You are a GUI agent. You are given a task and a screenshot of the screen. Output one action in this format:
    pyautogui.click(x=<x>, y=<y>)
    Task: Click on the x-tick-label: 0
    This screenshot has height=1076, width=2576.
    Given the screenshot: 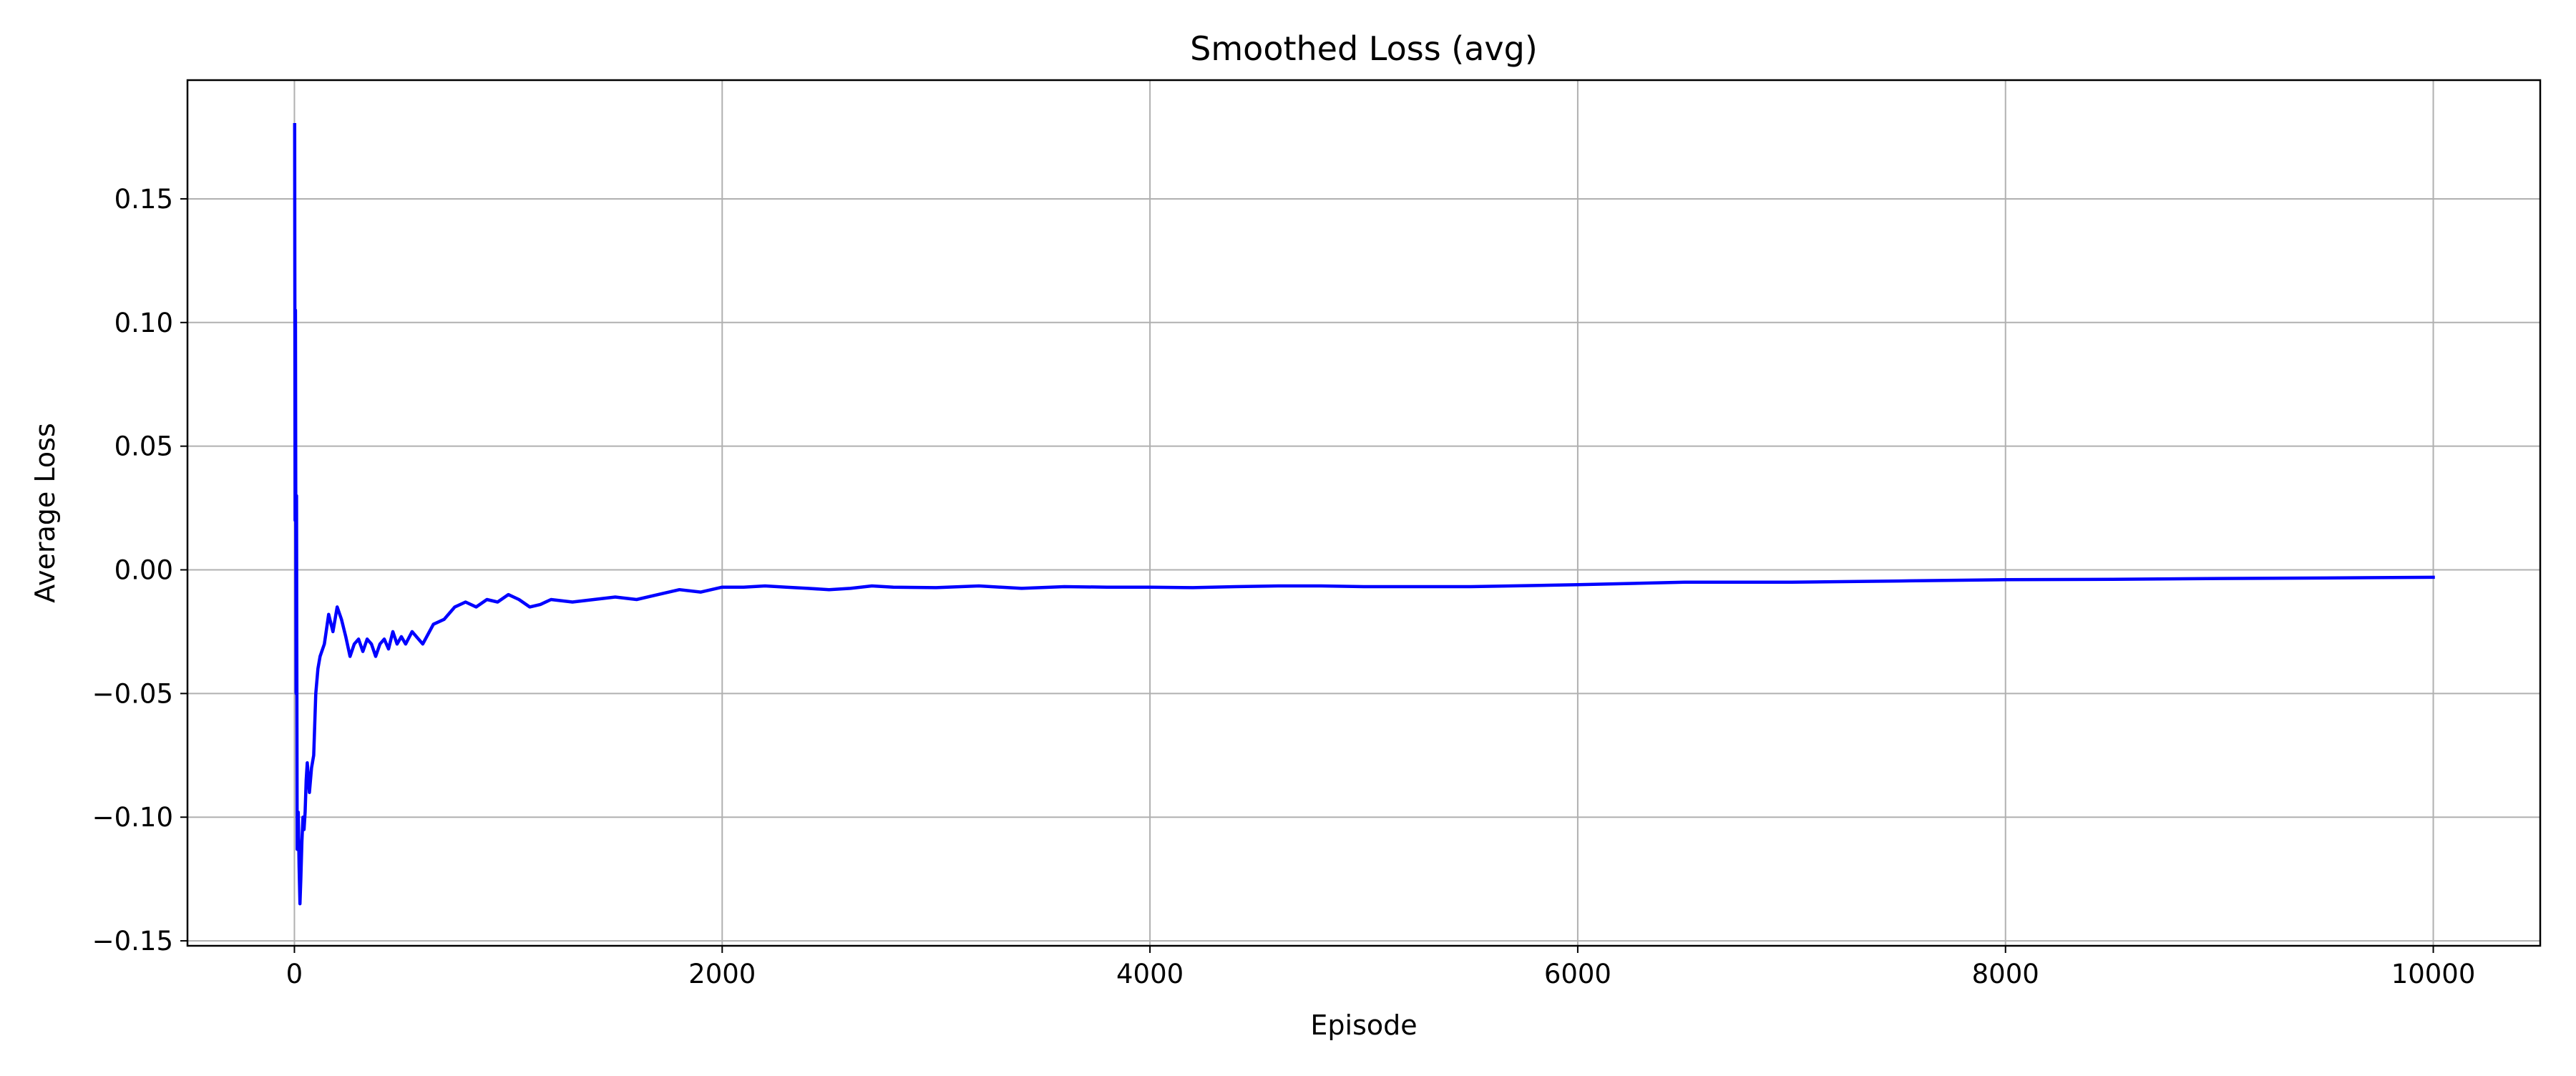 What is the action you would take?
    pyautogui.click(x=294, y=974)
    